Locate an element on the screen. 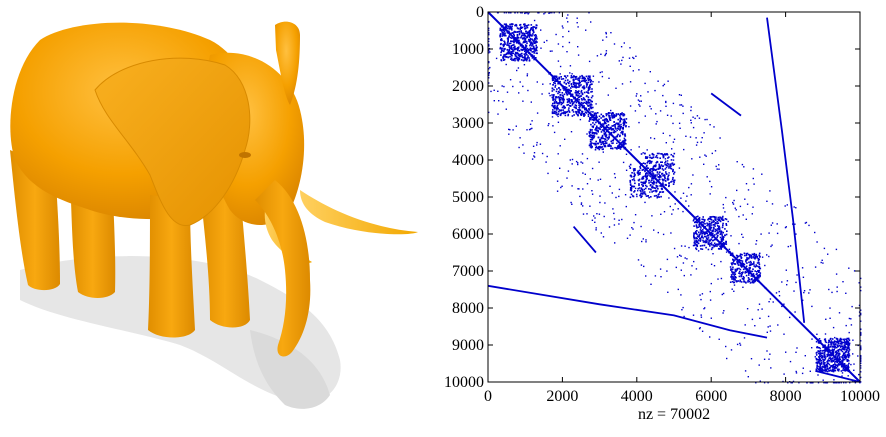 The height and width of the screenshot is (437, 886). front-left-leg is located at coordinates (171, 266).